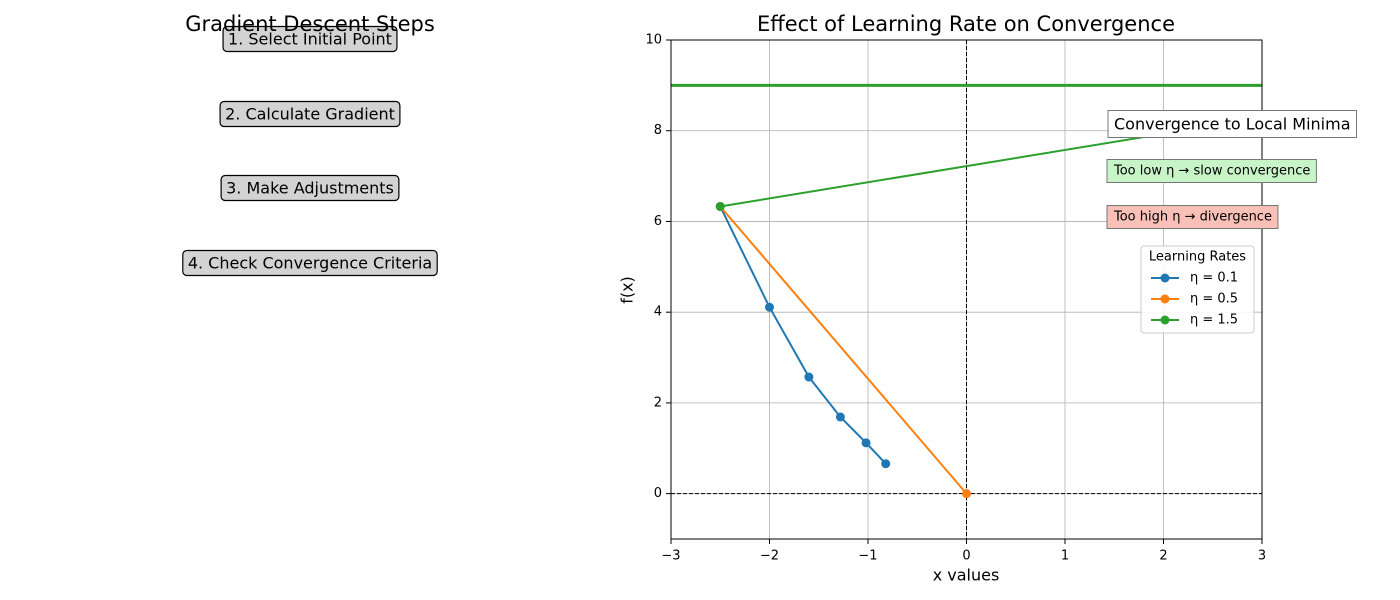  What do you see at coordinates (1262, 556) in the screenshot?
I see `x-tick-label: 3` at bounding box center [1262, 556].